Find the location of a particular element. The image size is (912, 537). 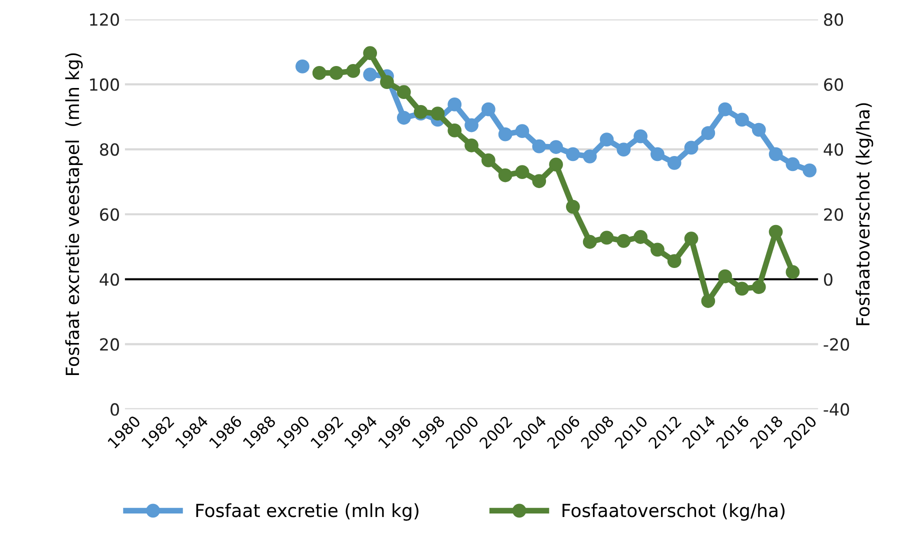

y-axis-title: Fosfaat excretie veestapel (mln kg) is located at coordinates (74, 214).